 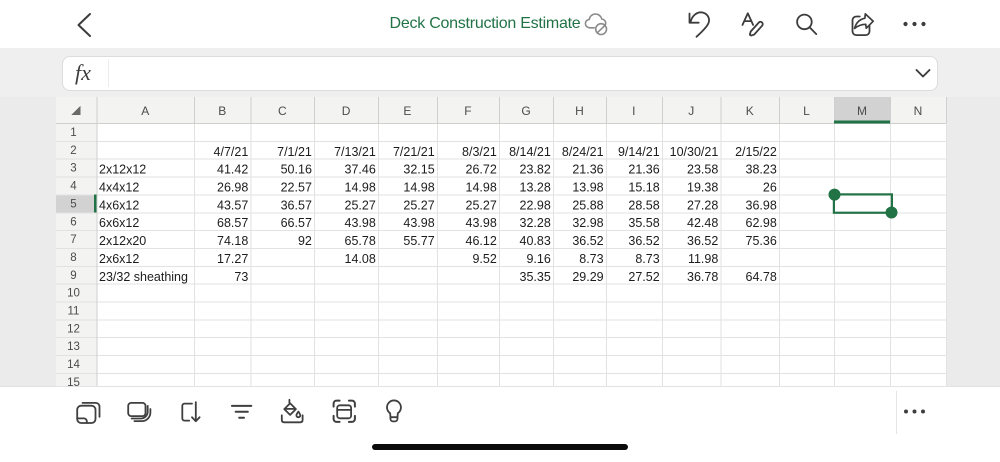 What do you see at coordinates (232, 259) in the screenshot?
I see `svg-text: 17.27` at bounding box center [232, 259].